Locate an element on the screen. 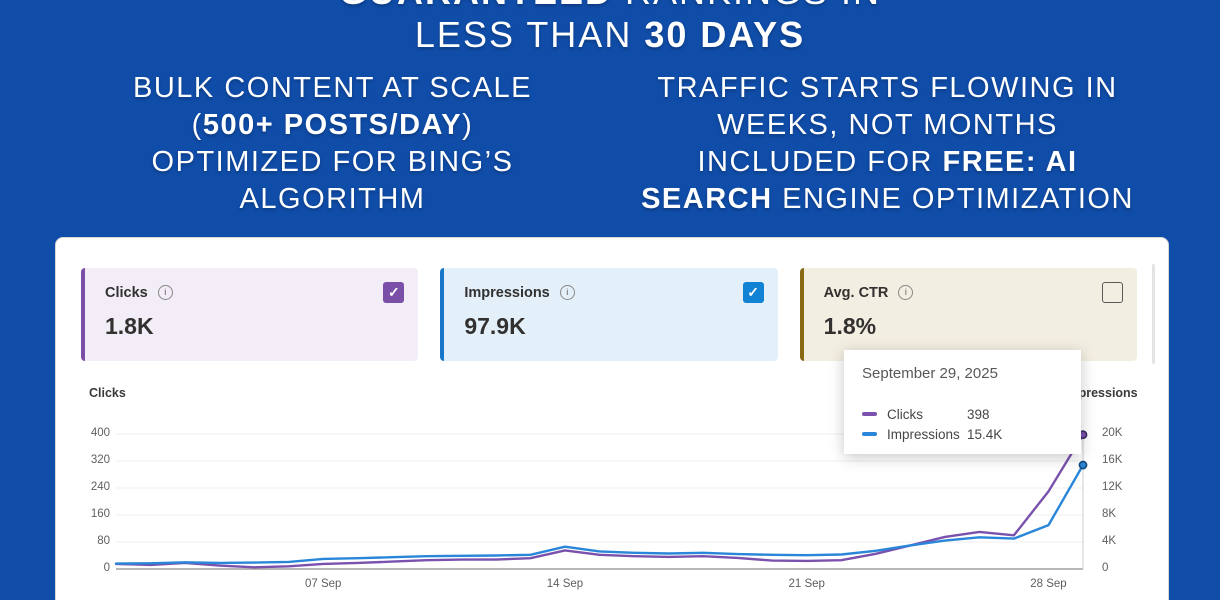  hero-line-1: GUARANTEED RANKINGS IN is located at coordinates (610, 6).